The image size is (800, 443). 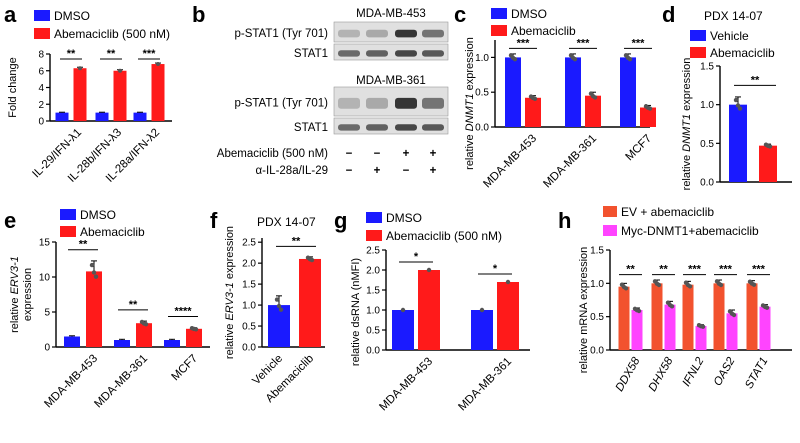 What do you see at coordinates (198, 14) in the screenshot?
I see `panel-letter: b` at bounding box center [198, 14].